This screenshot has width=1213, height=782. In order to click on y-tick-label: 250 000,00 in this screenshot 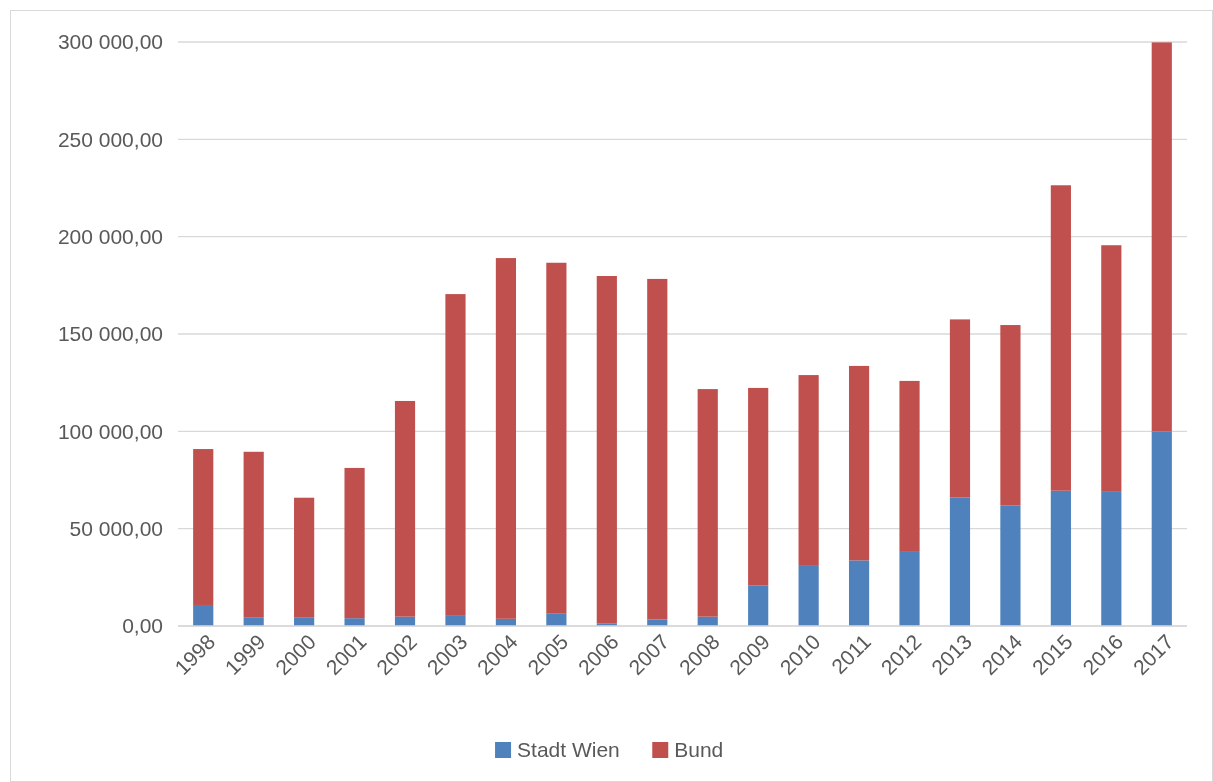, I will do `click(110, 139)`.